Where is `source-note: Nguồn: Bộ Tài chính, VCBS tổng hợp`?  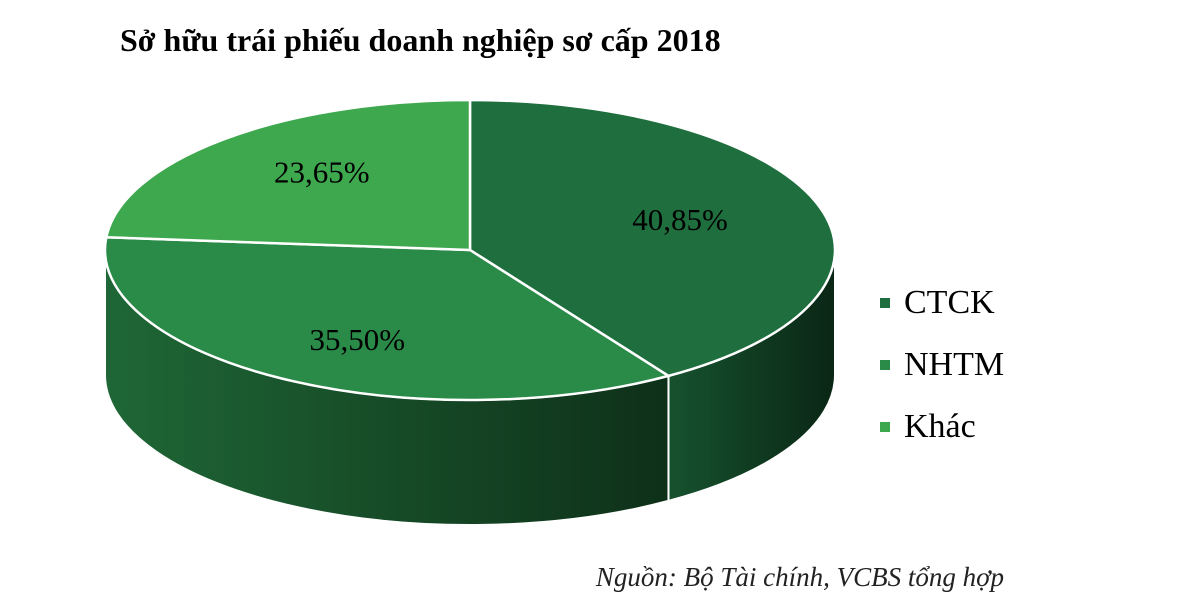
source-note: Nguồn: Bộ Tài chính, VCBS tổng hợp is located at coordinates (799, 577).